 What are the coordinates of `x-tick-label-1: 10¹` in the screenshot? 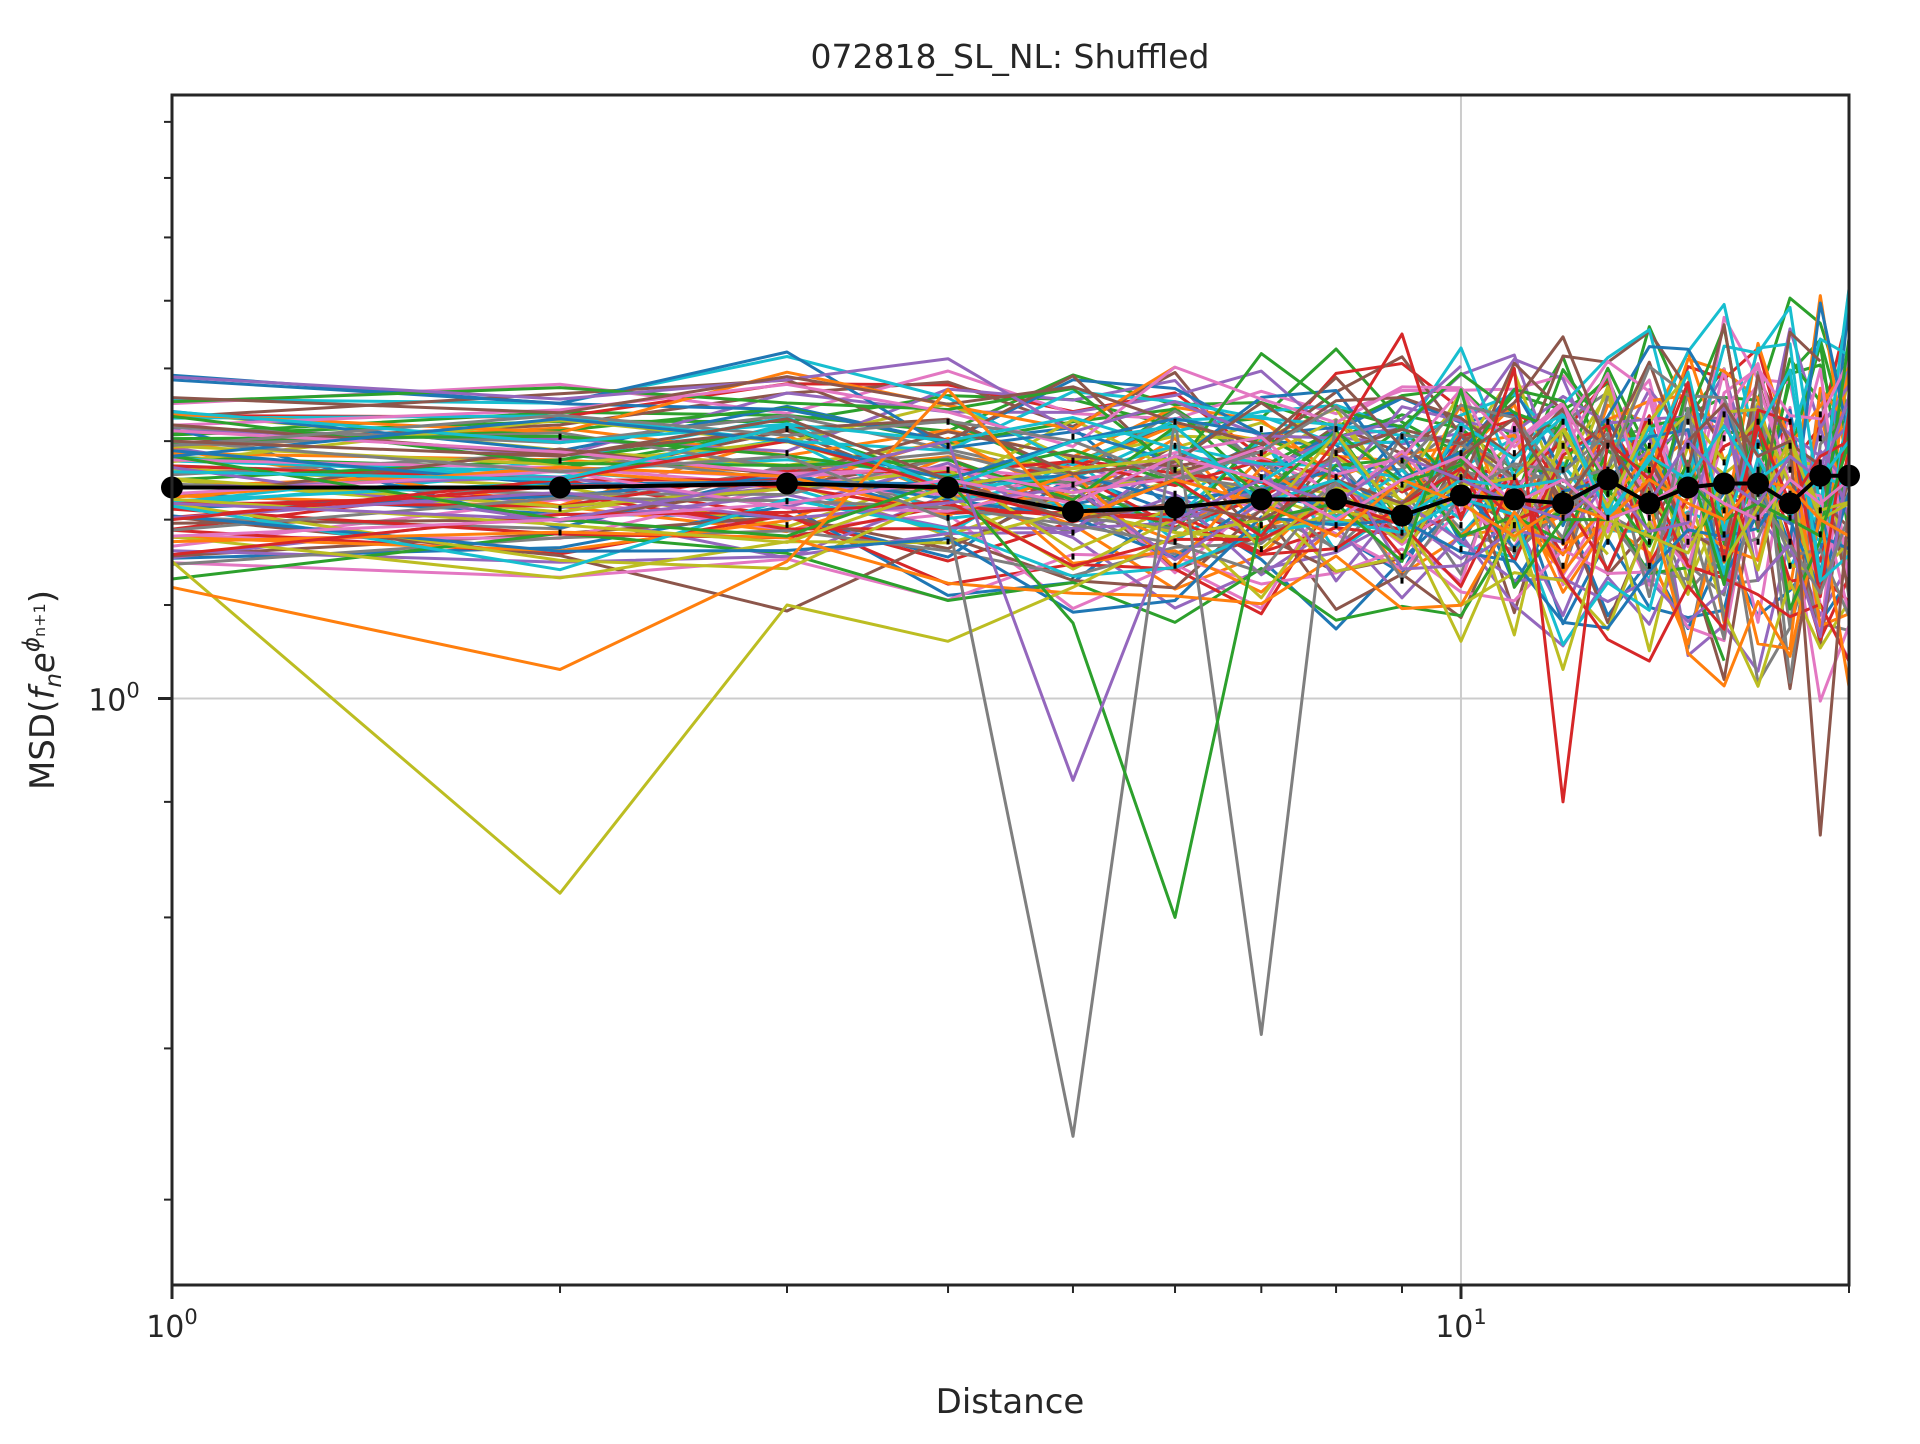 It's located at (1461, 1325).